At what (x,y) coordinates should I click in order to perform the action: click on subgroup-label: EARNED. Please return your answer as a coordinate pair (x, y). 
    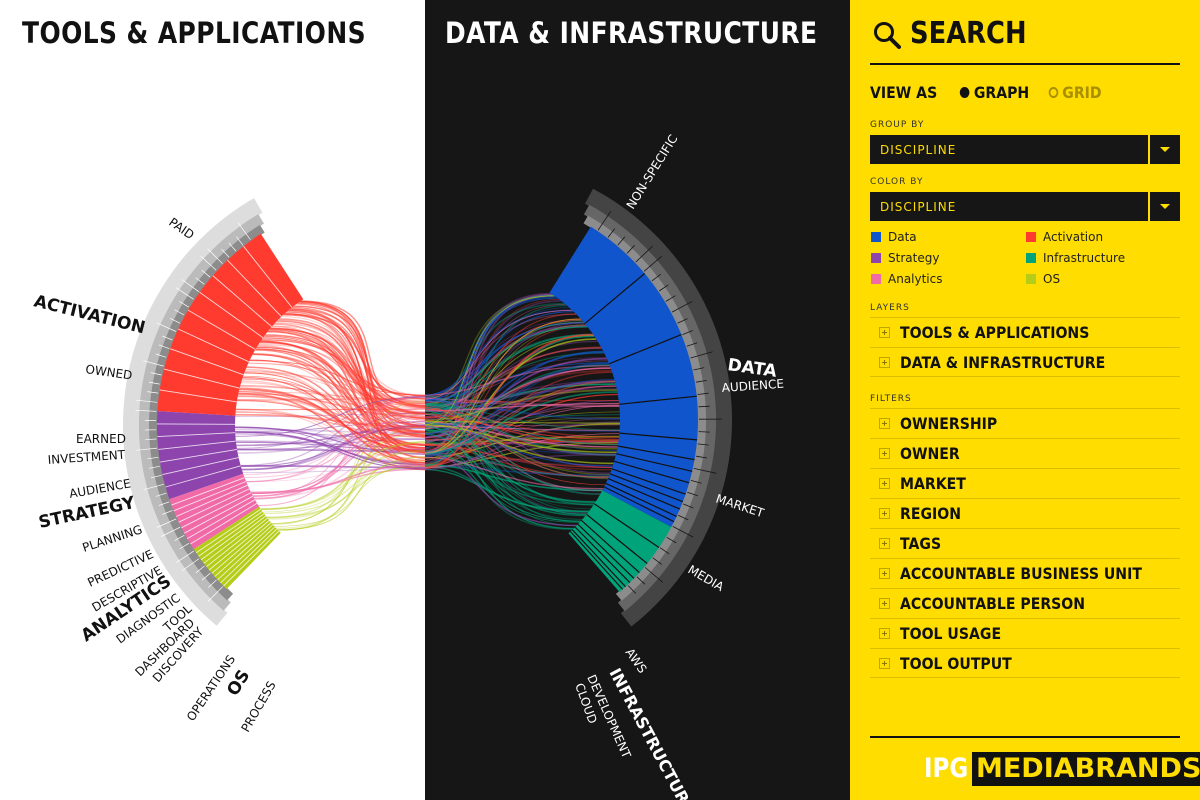
    Looking at the image, I should click on (101, 439).